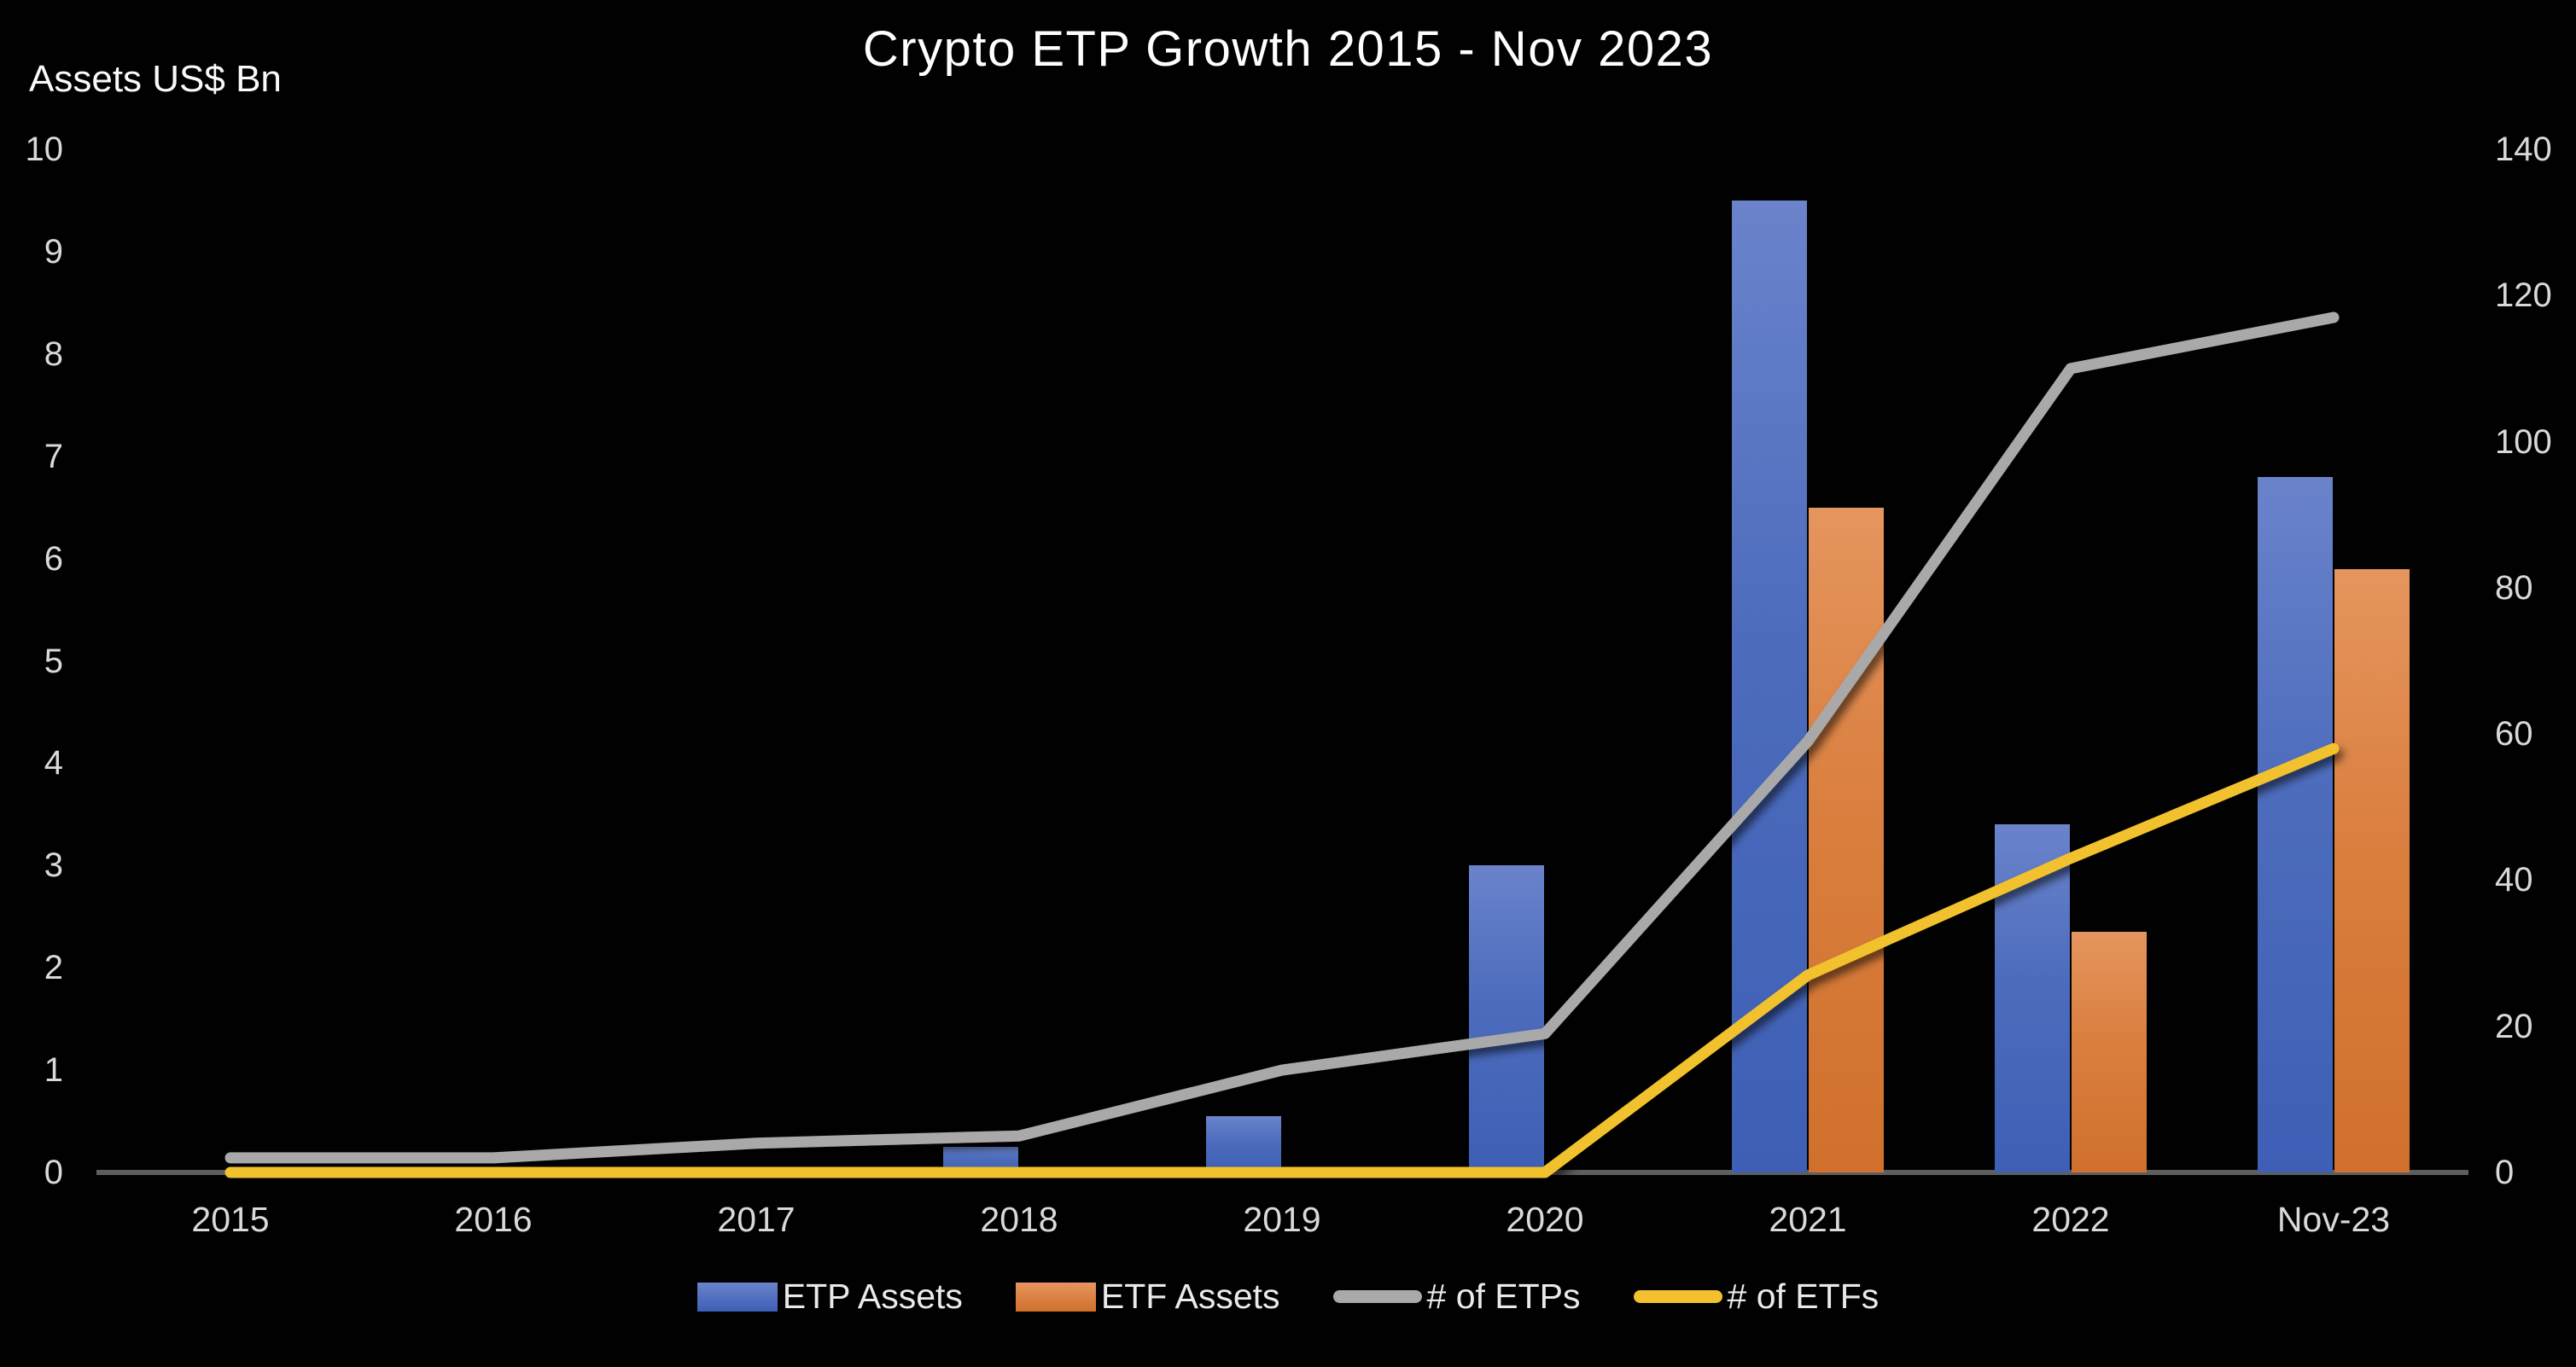  Describe the element at coordinates (1808, 1219) in the screenshot. I see `x-axis-label: 2021` at that location.